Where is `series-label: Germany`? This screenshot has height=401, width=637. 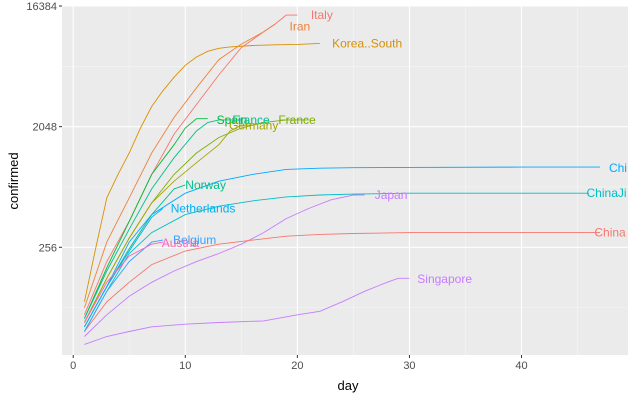 series-label: Germany is located at coordinates (253, 126).